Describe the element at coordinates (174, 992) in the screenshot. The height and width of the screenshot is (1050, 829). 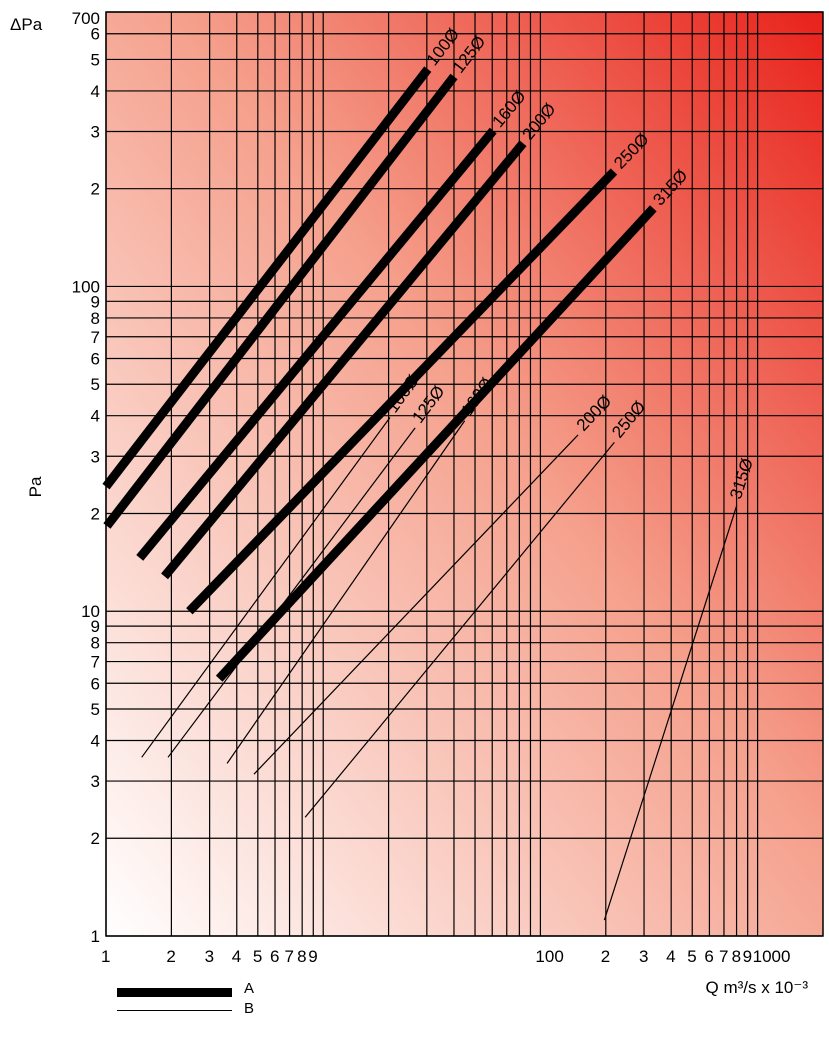
I see `legend-line-a` at that location.